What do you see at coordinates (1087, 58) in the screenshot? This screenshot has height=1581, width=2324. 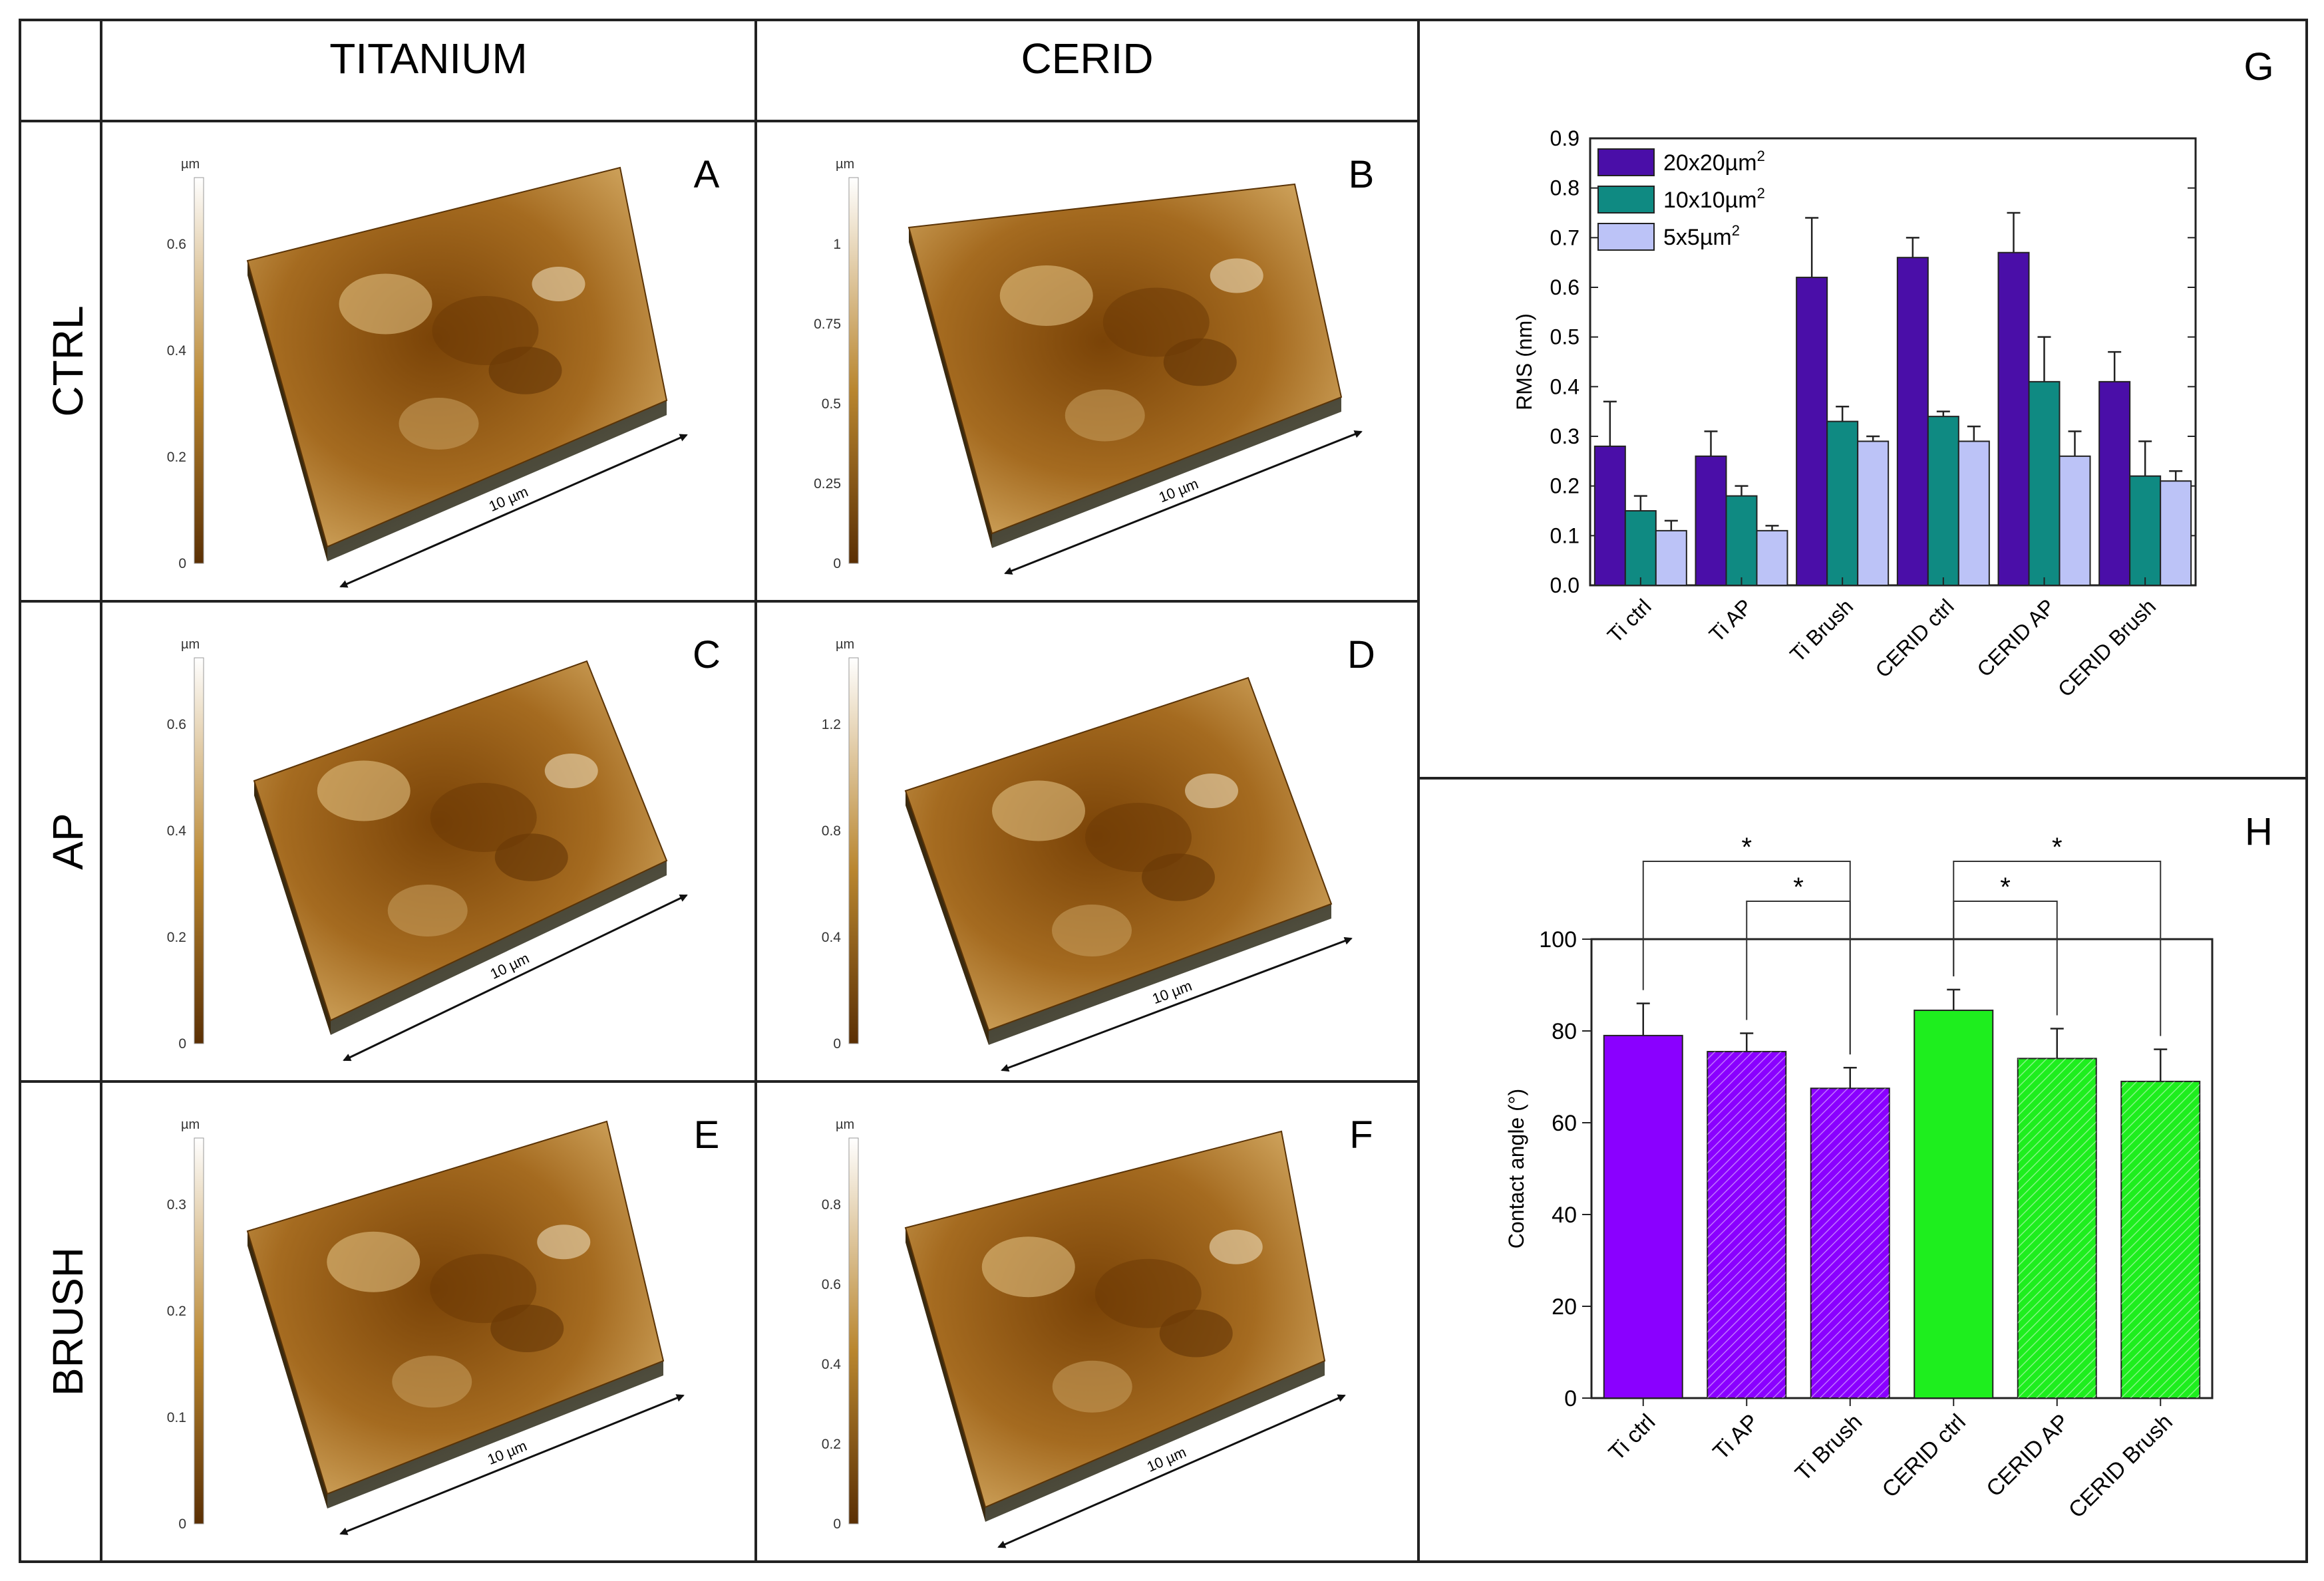 I see `column-header-cerid: CERID` at bounding box center [1087, 58].